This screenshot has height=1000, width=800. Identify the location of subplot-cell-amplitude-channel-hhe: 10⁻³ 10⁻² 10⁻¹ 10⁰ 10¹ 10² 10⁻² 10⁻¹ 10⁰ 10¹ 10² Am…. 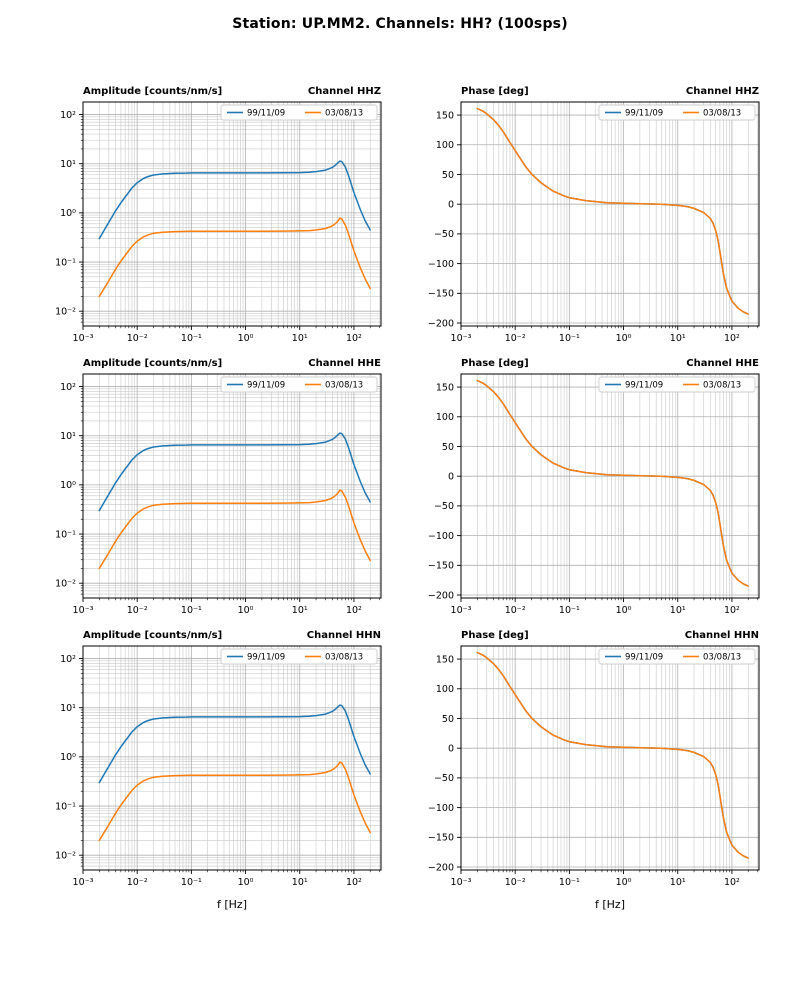
(211, 486).